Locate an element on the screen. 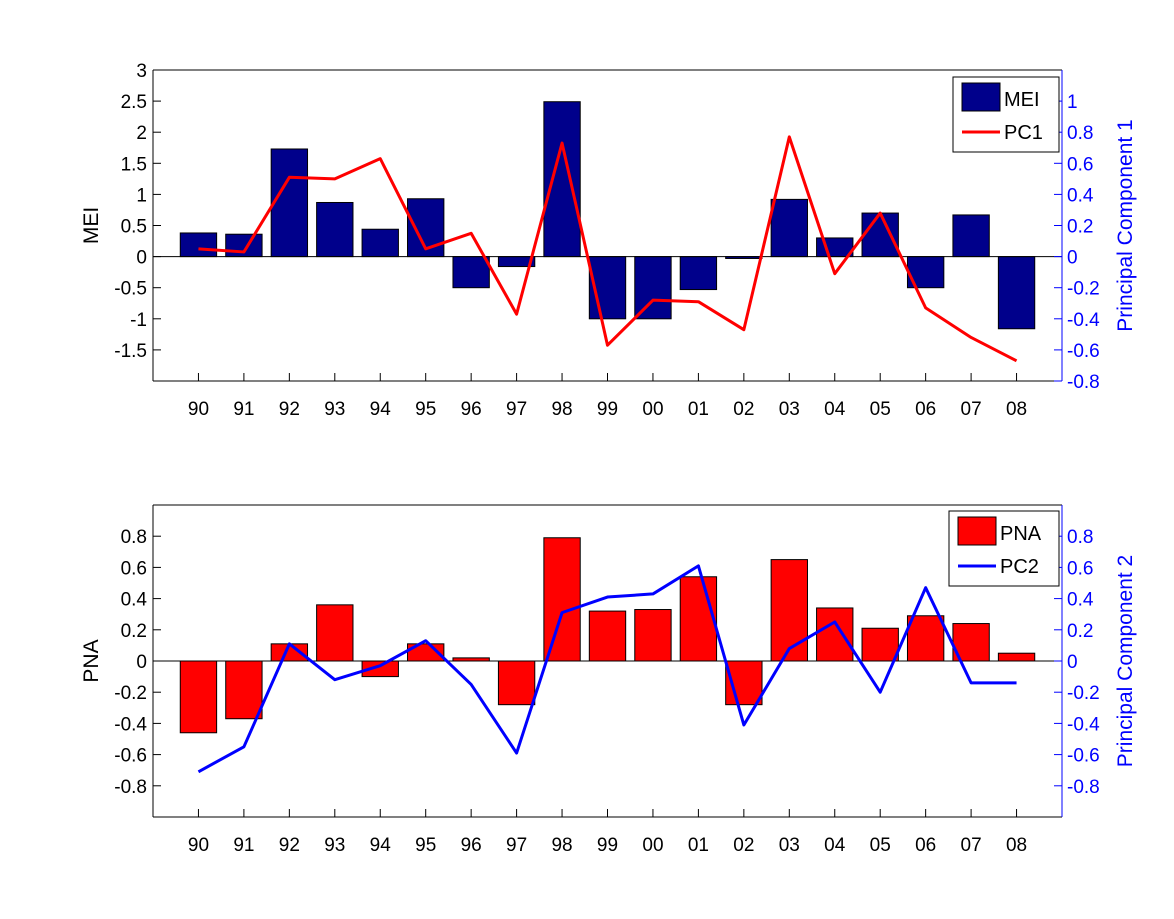  top-ytick-label: 0 is located at coordinates (141, 258).